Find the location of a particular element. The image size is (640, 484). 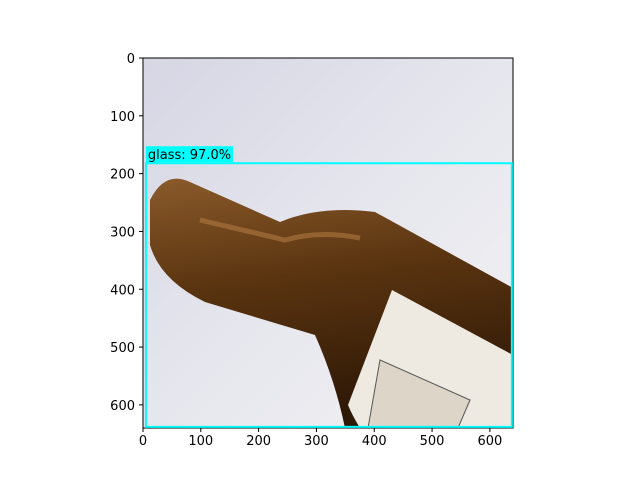

y-tick-label: 300 is located at coordinates (122, 232).